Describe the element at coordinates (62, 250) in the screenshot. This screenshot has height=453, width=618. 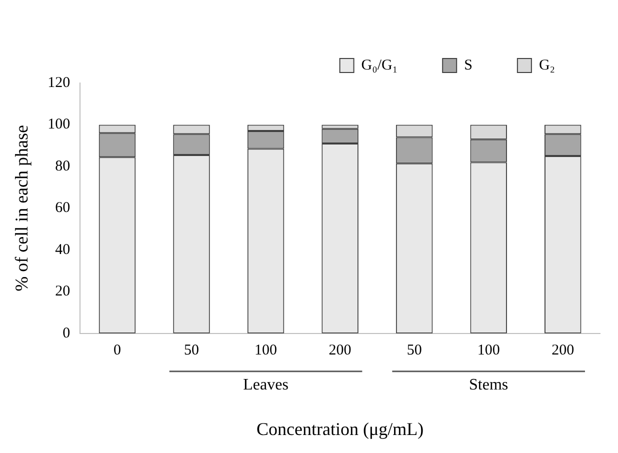
I see `y-tick-label: 40` at that location.